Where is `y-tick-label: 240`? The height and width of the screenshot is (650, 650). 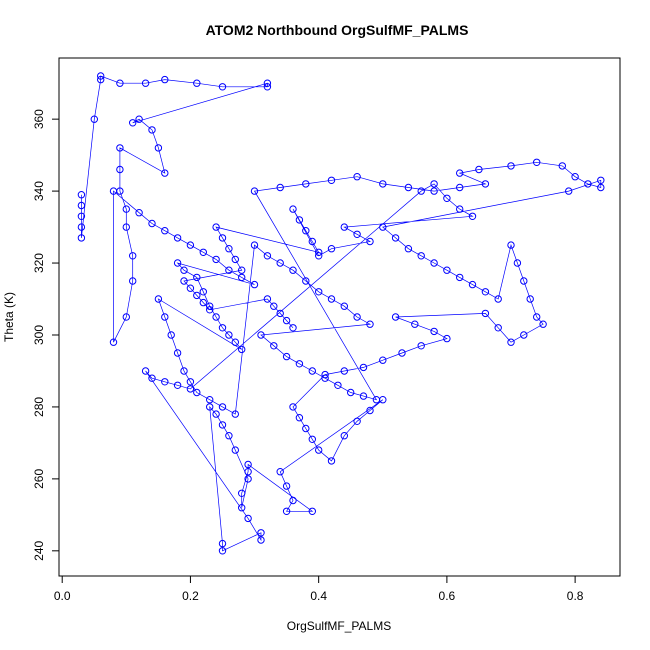
y-tick-label: 240 is located at coordinates (39, 550).